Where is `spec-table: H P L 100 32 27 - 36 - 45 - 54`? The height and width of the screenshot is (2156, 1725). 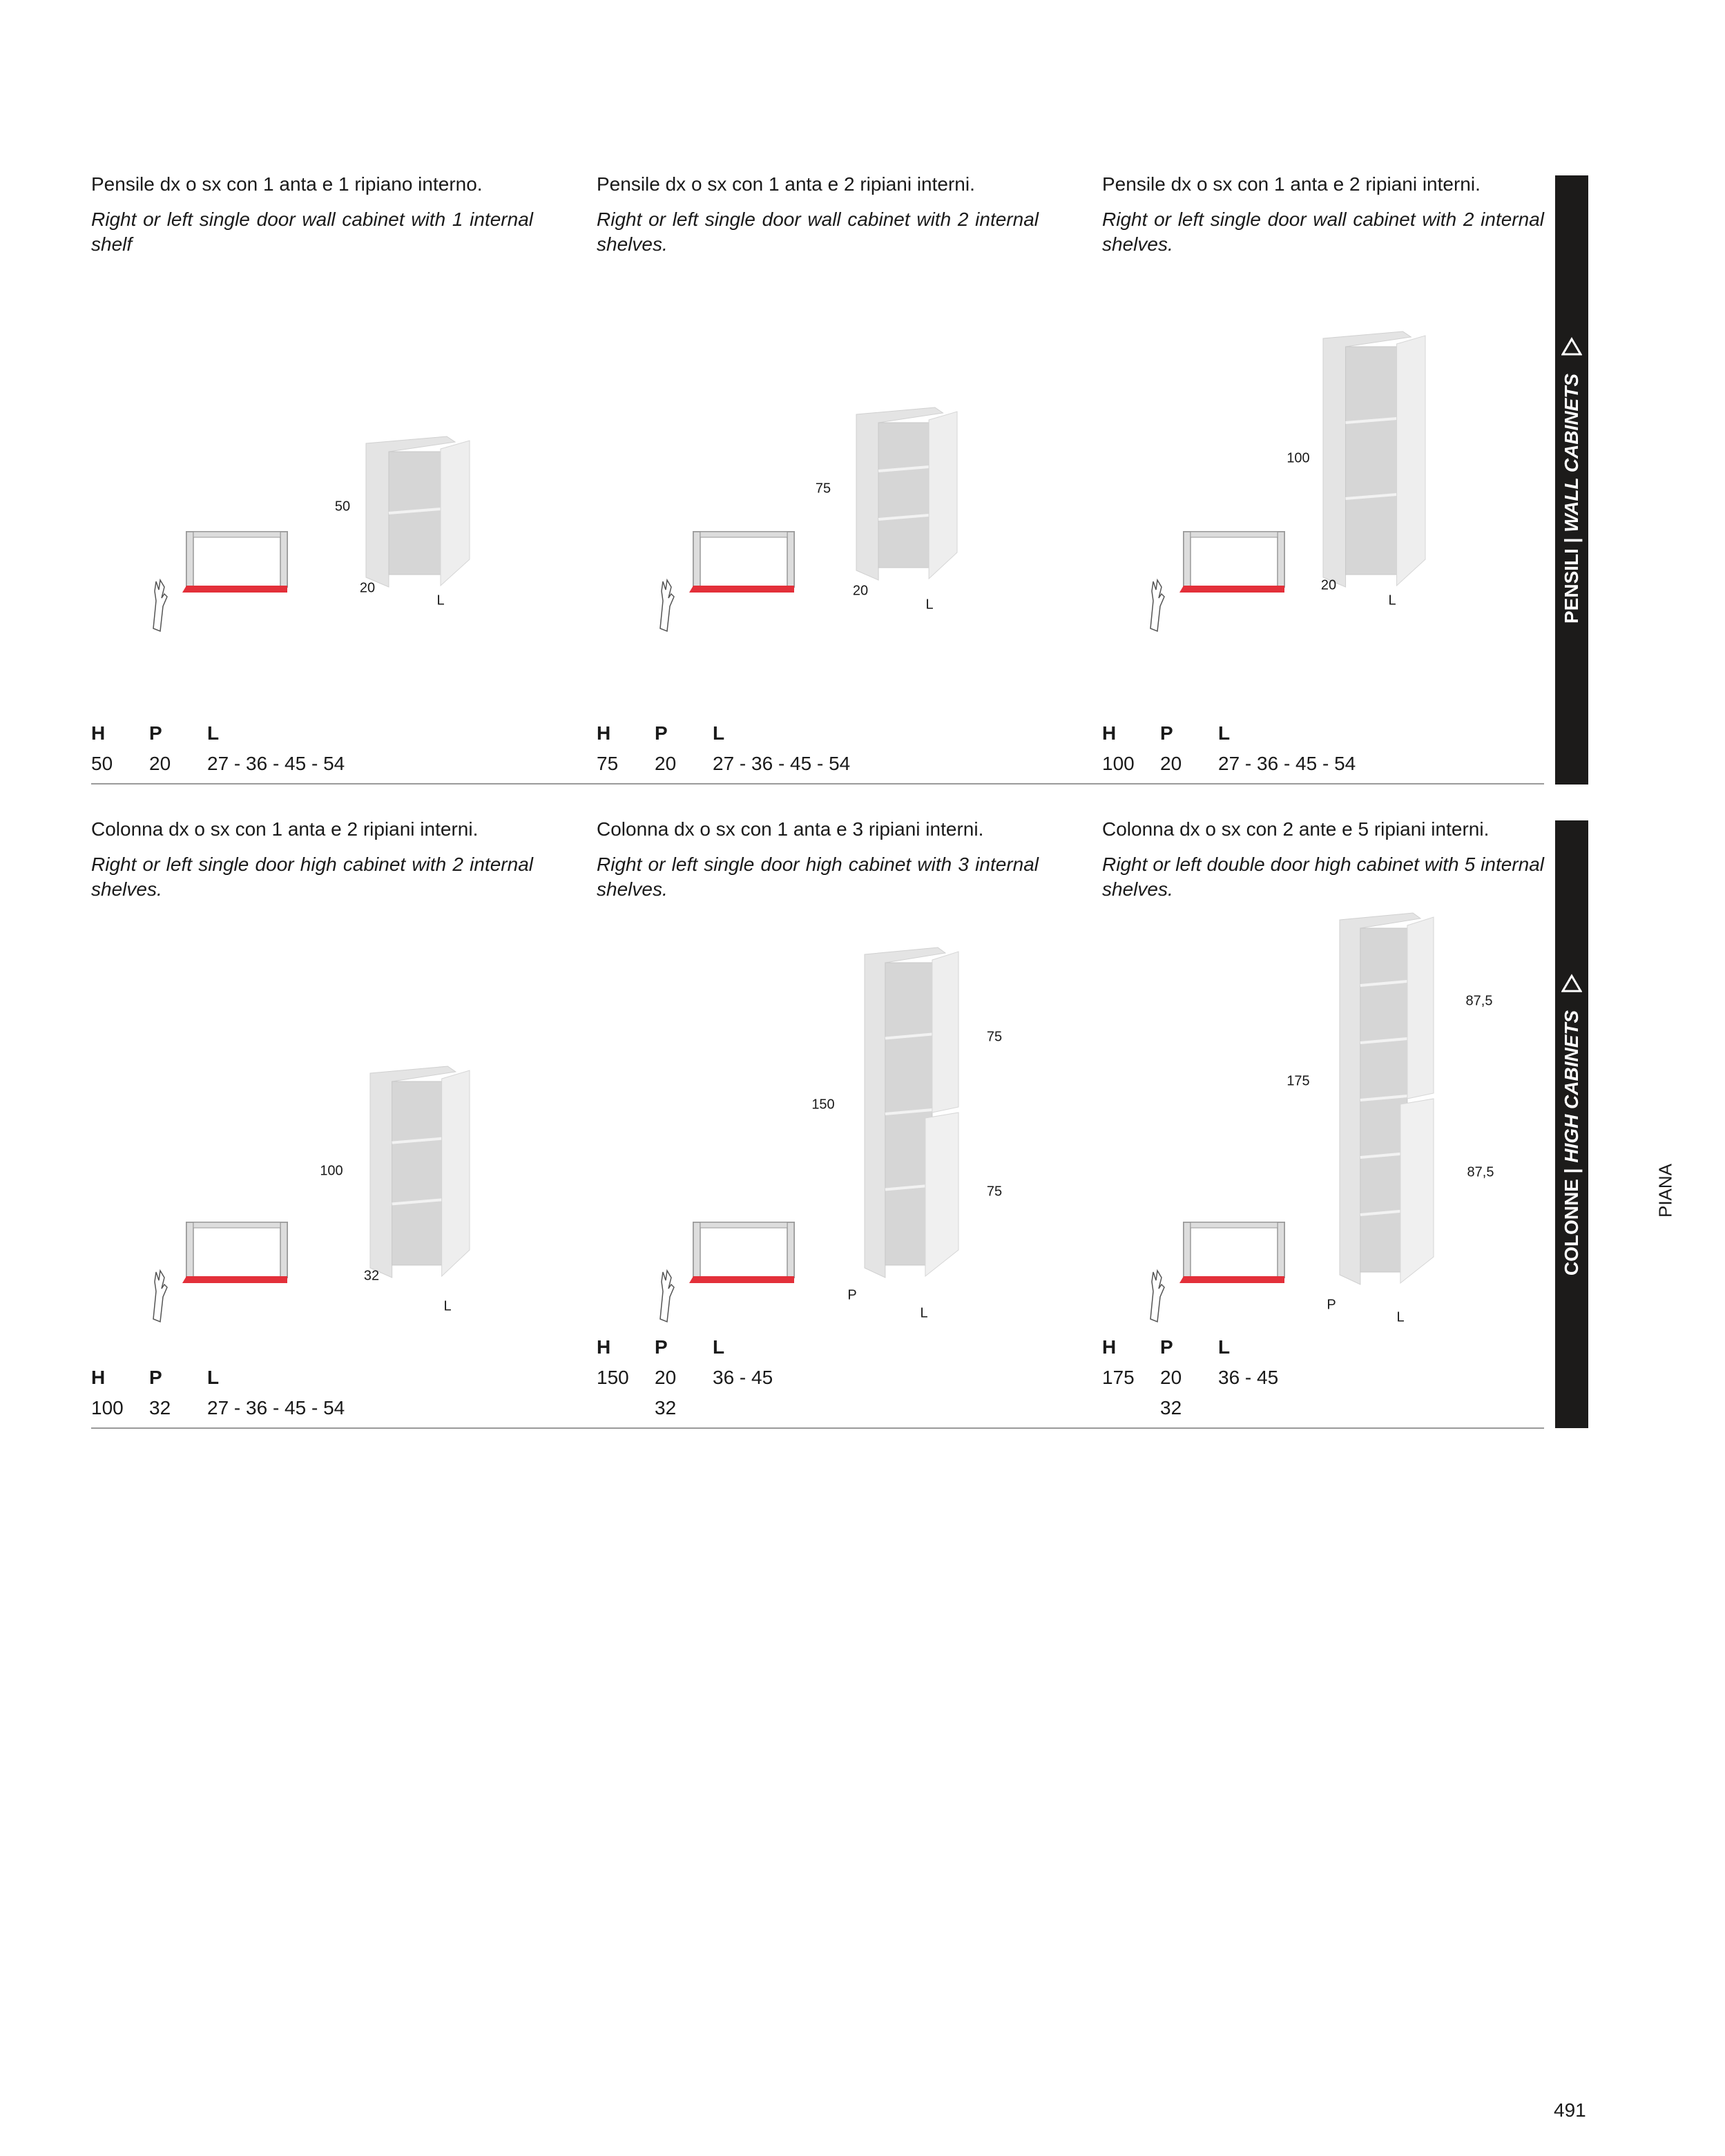
spec-table: H P L 100 32 27 - 36 - 45 - 54 is located at coordinates (312, 1395).